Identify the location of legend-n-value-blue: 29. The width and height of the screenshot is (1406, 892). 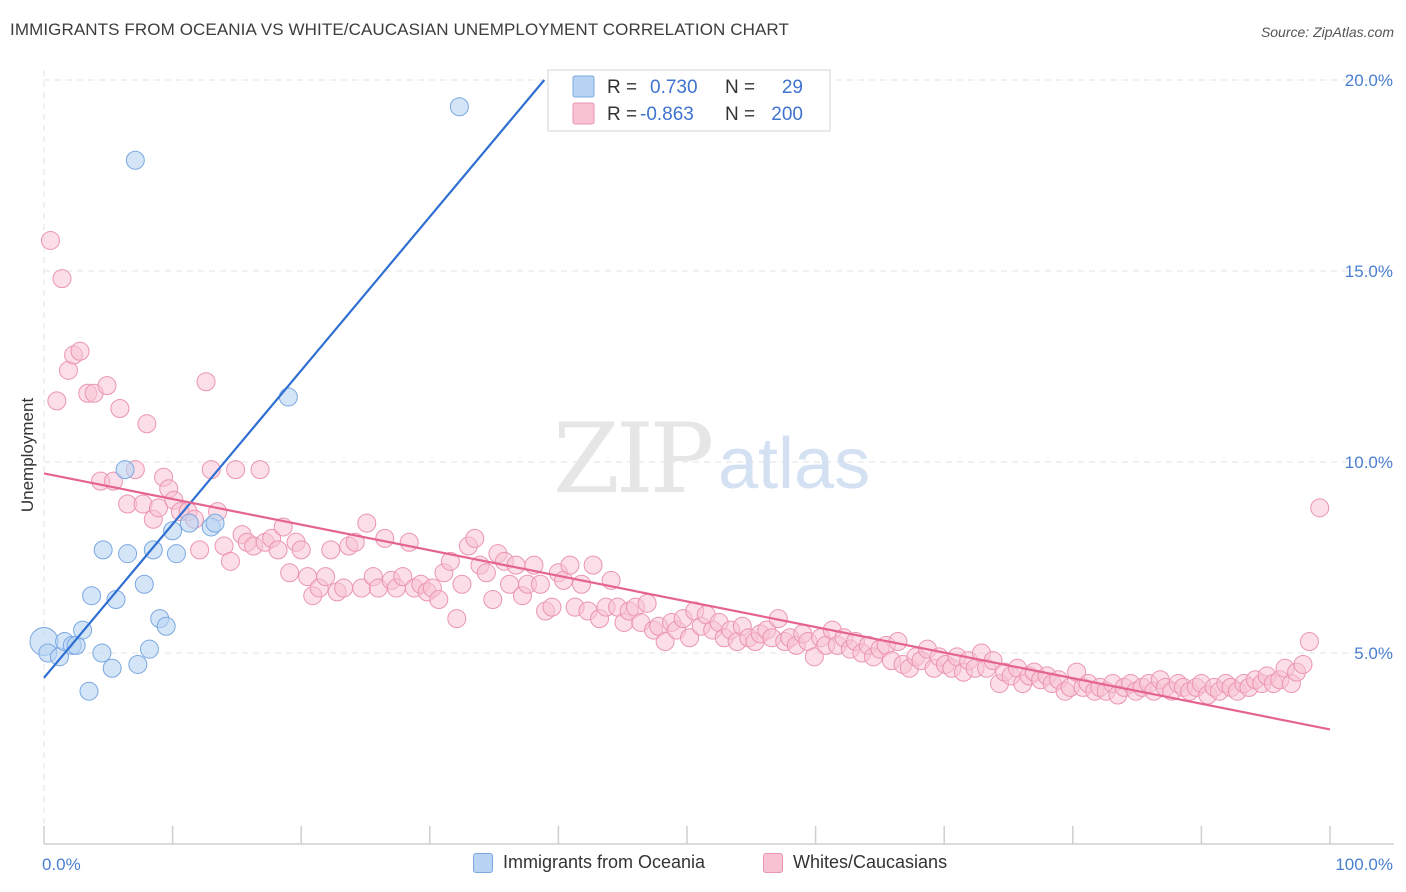
(792, 87).